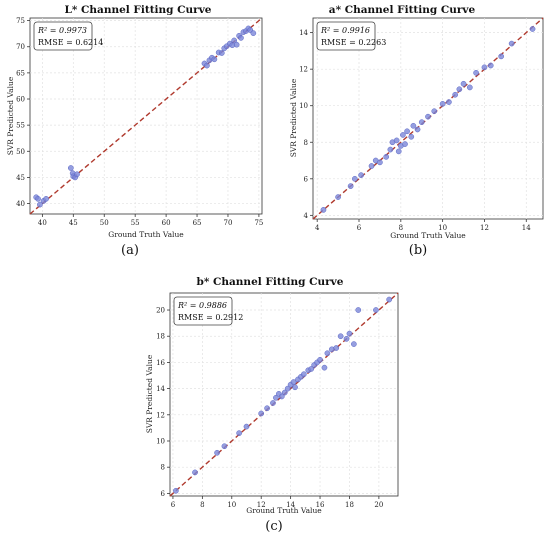  What do you see at coordinates (317, 228) in the screenshot?
I see `x-tick-label: 4` at bounding box center [317, 228].